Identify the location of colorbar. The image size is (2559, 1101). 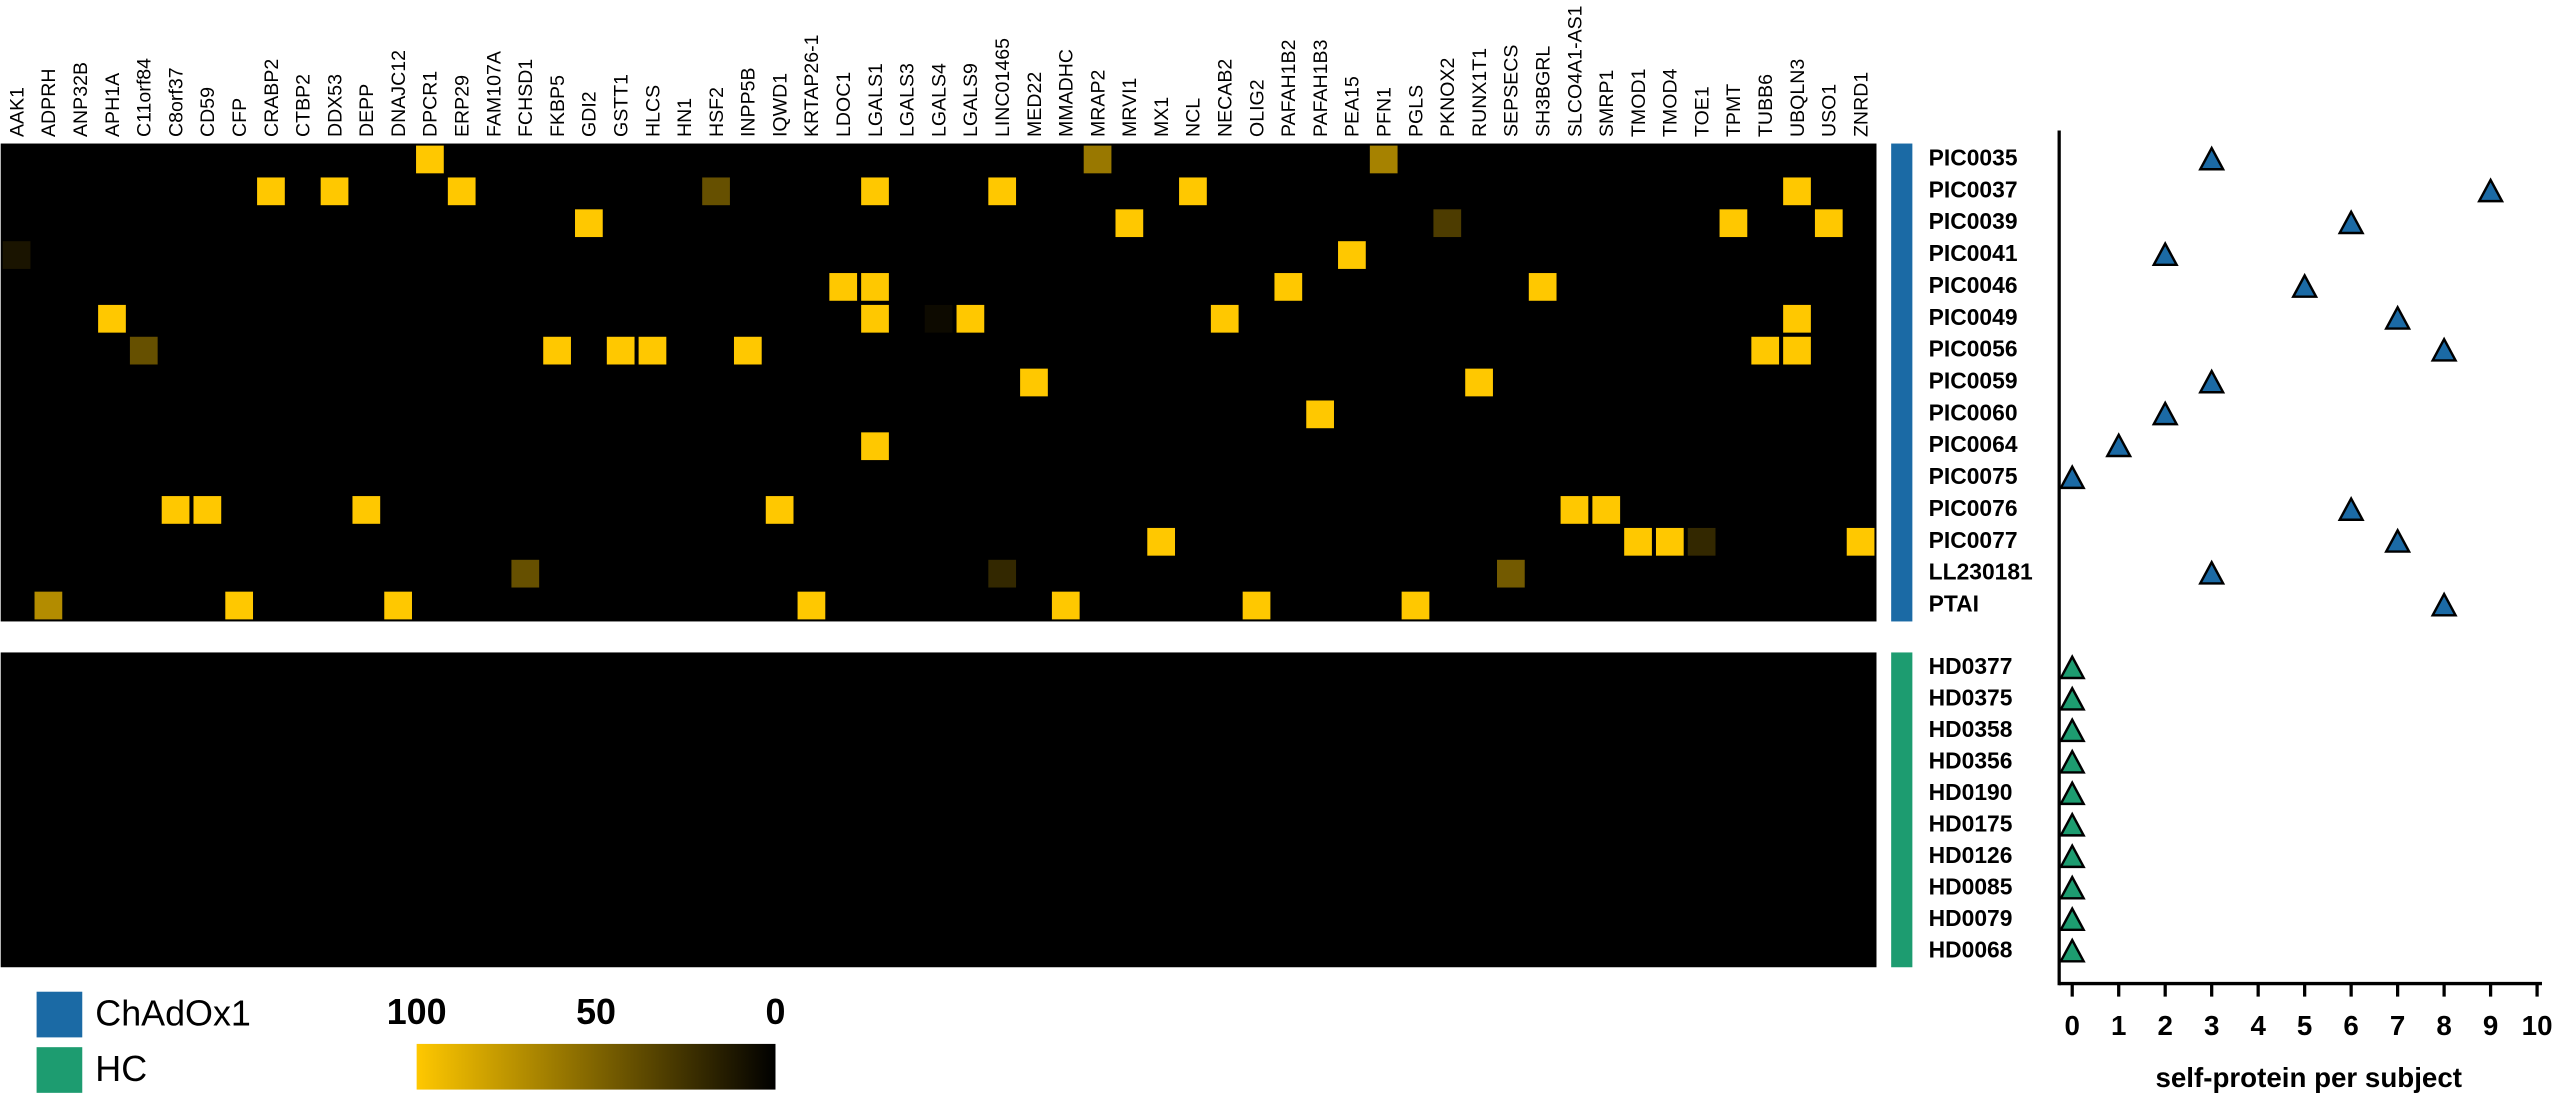
(596, 1066).